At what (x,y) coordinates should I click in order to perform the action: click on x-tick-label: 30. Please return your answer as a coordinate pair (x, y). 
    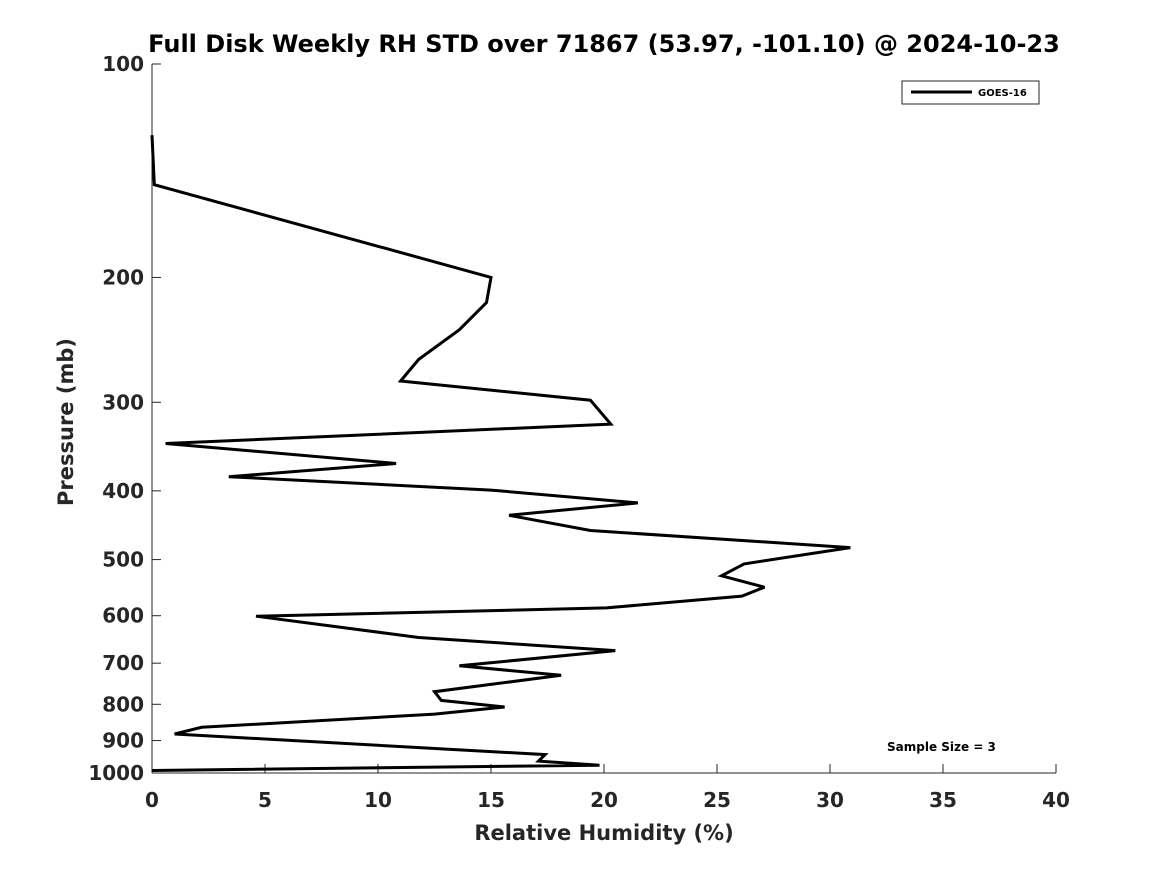
    Looking at the image, I should click on (830, 800).